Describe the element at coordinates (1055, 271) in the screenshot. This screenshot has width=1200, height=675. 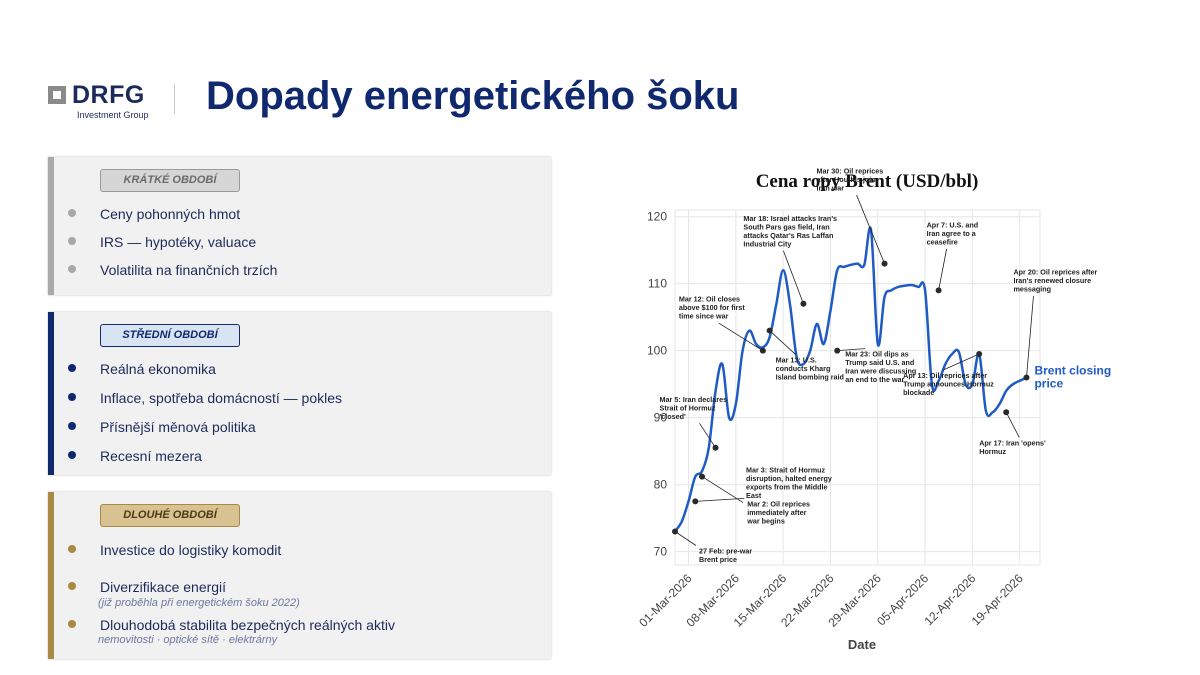
I see `annotation-text-line: Apr 20: Oil reprices after` at that location.